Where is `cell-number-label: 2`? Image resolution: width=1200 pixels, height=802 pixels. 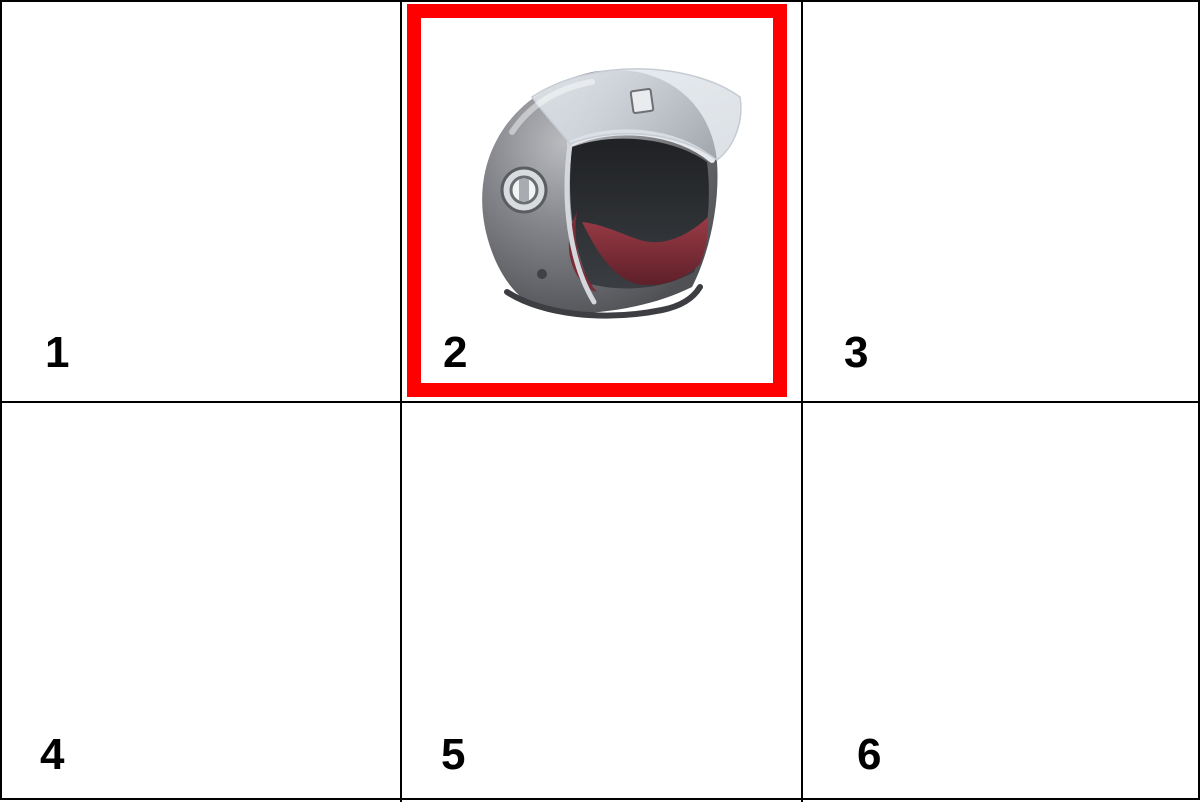 cell-number-label: 2 is located at coordinates (455, 352).